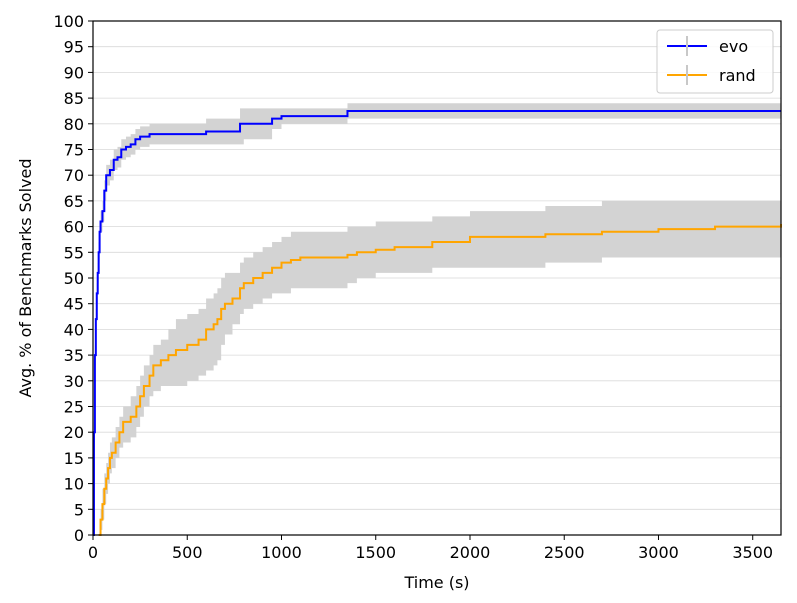 Image resolution: width=797 pixels, height=603 pixels. What do you see at coordinates (74, 72) in the screenshot?
I see `y-tick-label: 90` at bounding box center [74, 72].